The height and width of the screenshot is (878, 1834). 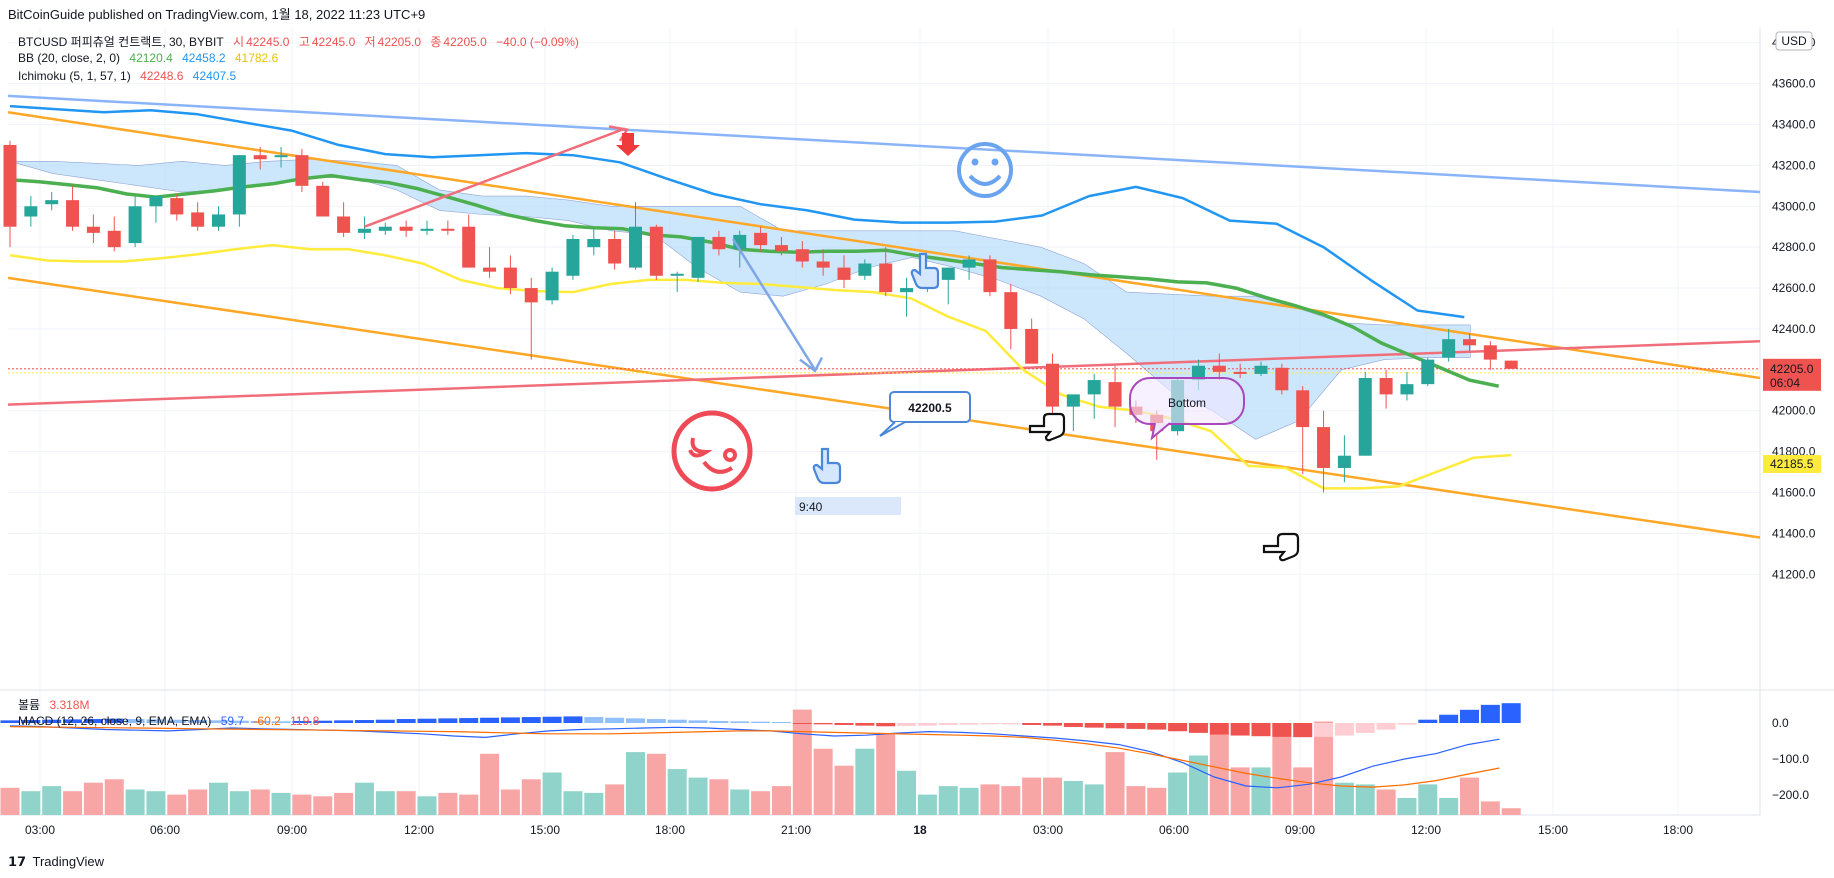 What do you see at coordinates (56, 862) in the screenshot?
I see `footer-brand: 𝟭𝟳 TradingView` at bounding box center [56, 862].